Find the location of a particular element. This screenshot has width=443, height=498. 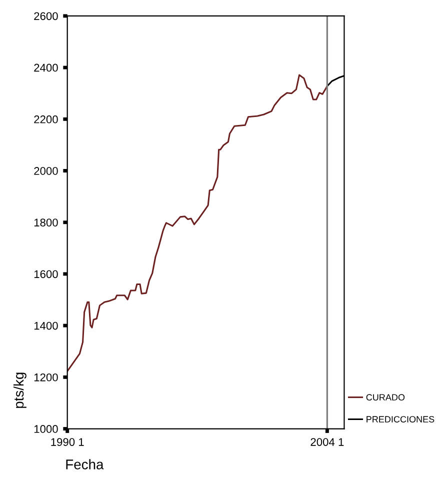

y-axis-title: pts/kg is located at coordinates (19, 390).